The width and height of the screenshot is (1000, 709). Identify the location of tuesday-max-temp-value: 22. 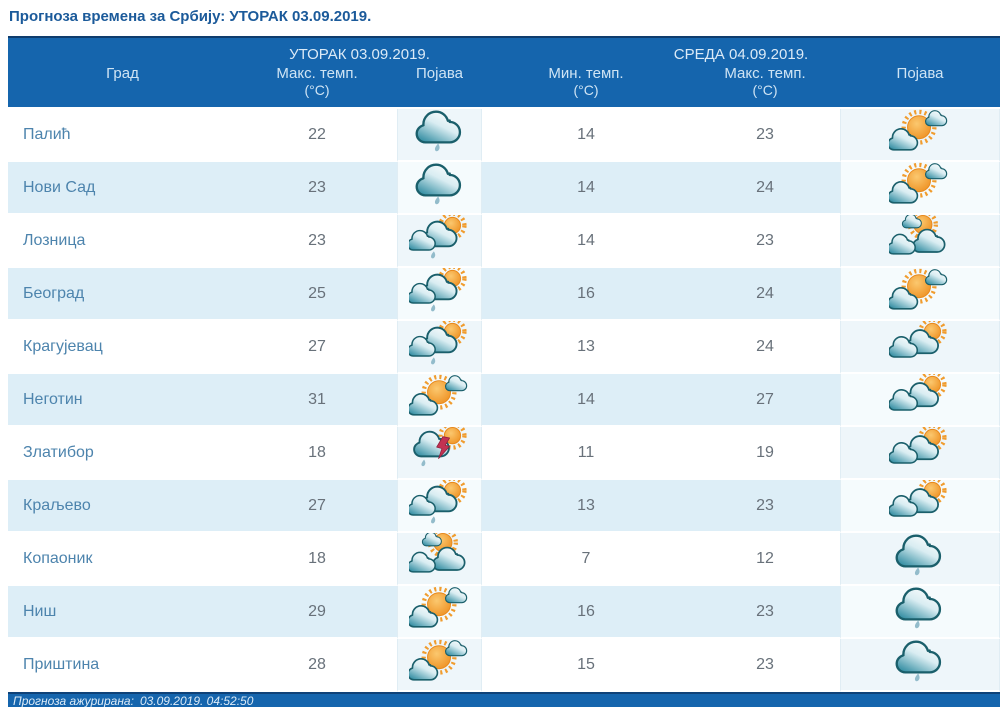
(317, 135).